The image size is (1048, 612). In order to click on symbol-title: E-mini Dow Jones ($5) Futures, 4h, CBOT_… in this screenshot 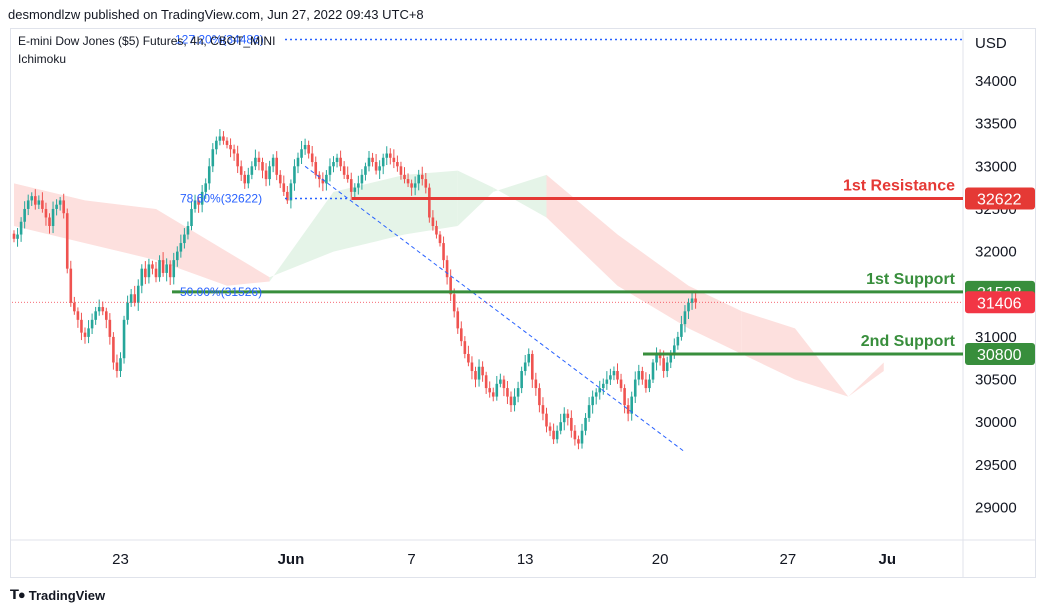, I will do `click(147, 41)`.